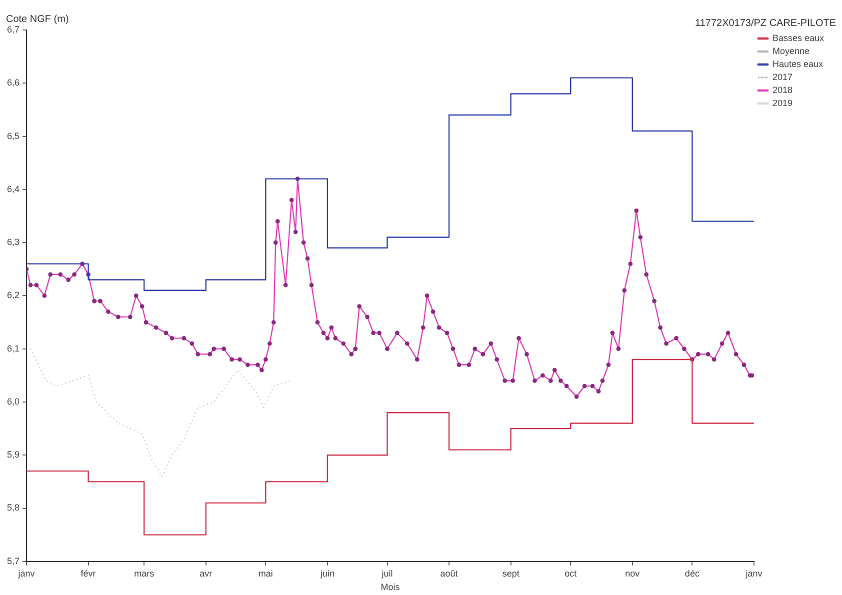 Image resolution: width=842 pixels, height=595 pixels. What do you see at coordinates (632, 573) in the screenshot?
I see `x-tick-label: nov` at bounding box center [632, 573].